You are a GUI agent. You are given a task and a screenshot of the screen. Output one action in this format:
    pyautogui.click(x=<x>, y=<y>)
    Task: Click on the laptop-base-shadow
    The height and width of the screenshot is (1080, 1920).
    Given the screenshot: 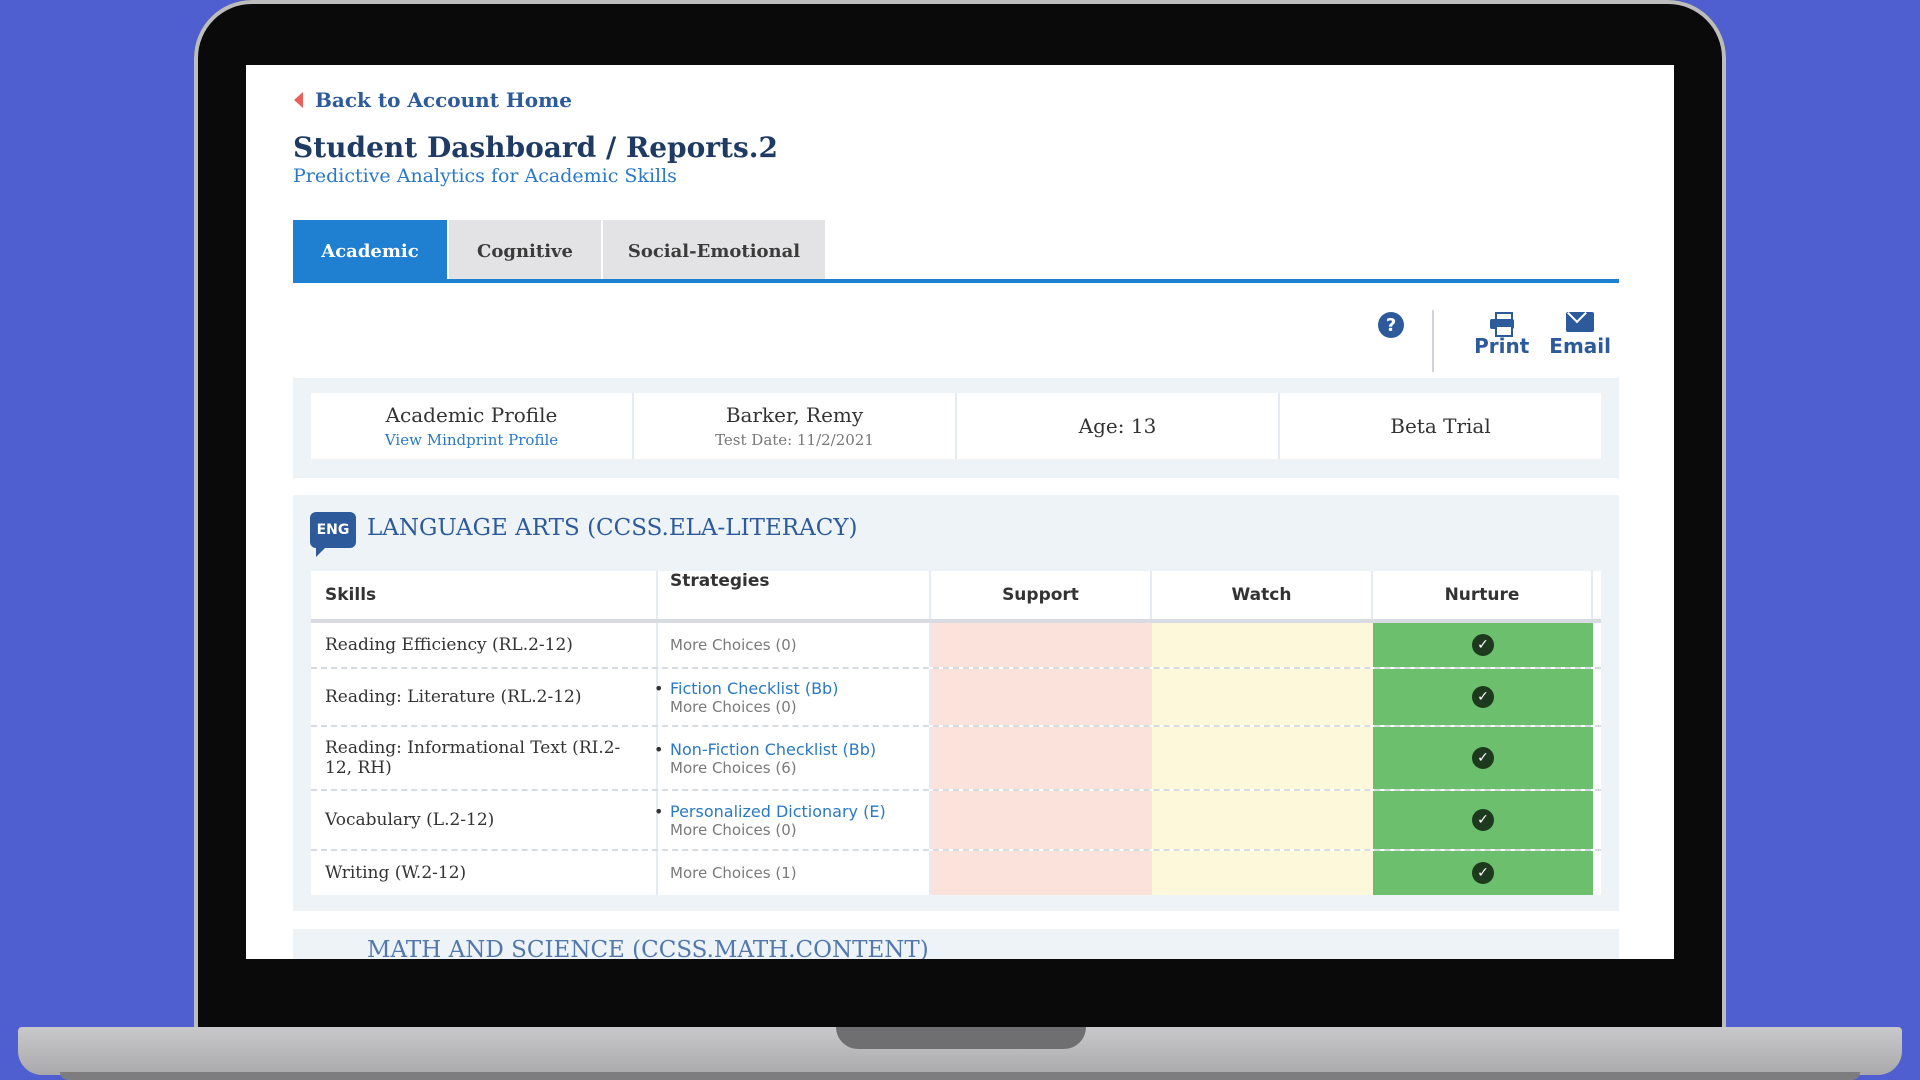 What is the action you would take?
    pyautogui.click(x=960, y=1076)
    